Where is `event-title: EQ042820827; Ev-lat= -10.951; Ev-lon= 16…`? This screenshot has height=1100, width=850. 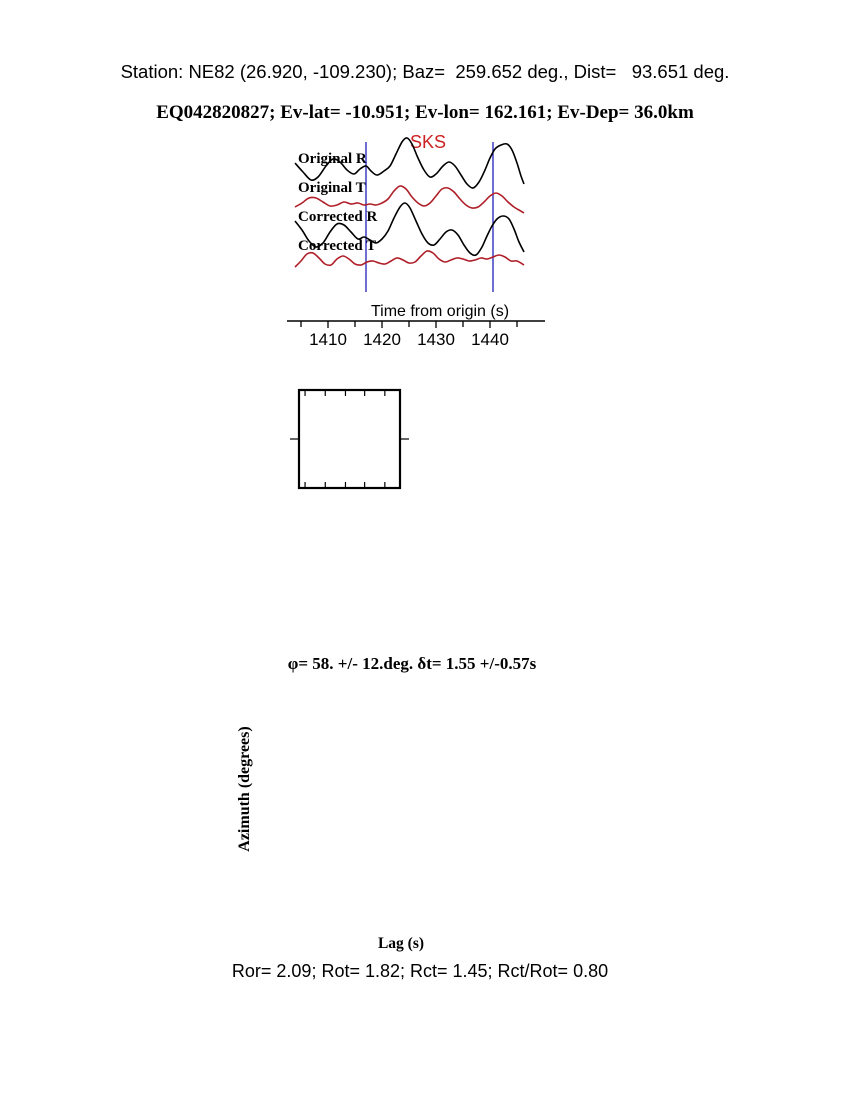 event-title: EQ042820827; Ev-lat= -10.951; Ev-lon= 16… is located at coordinates (425, 112).